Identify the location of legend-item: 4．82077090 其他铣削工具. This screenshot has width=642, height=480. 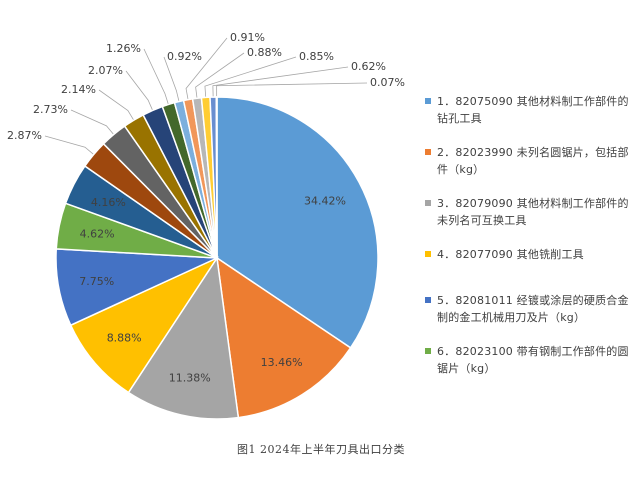
(530, 254).